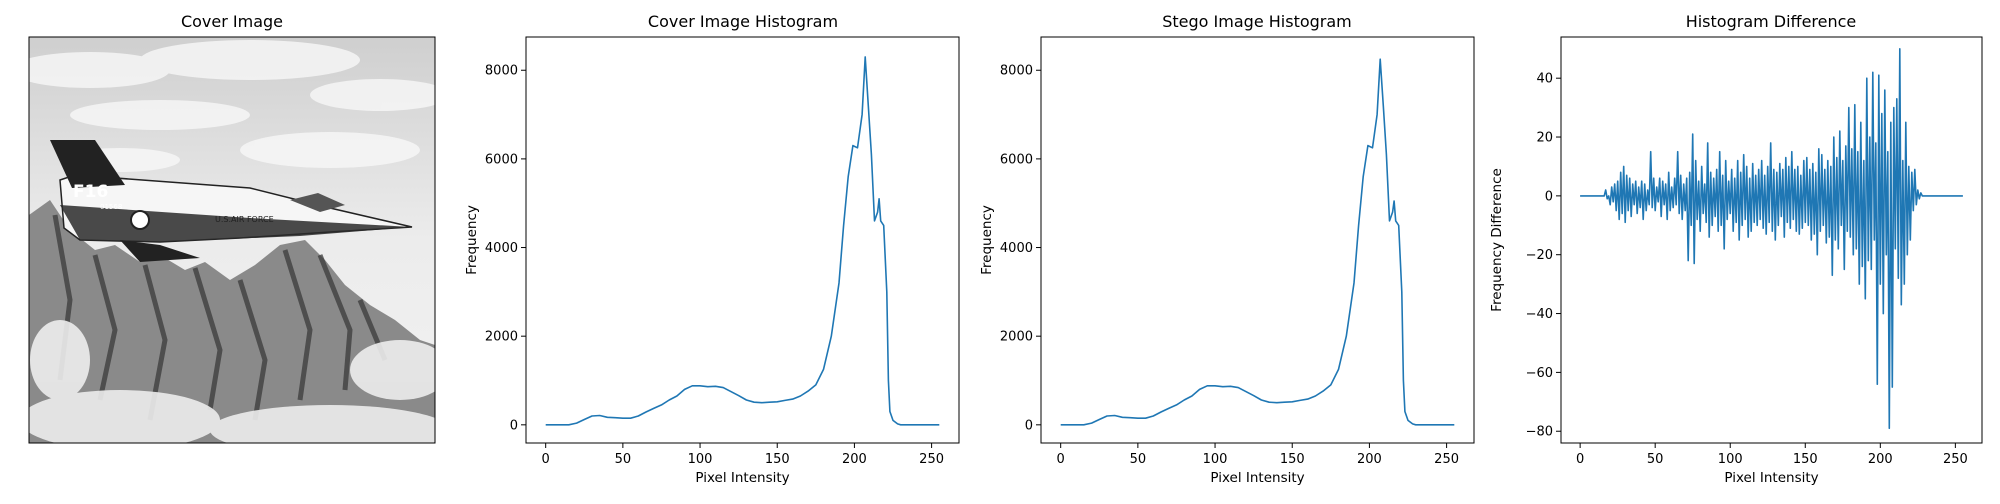 This screenshot has width=2000, height=504. What do you see at coordinates (317, 202) in the screenshot?
I see `jet-canopy` at bounding box center [317, 202].